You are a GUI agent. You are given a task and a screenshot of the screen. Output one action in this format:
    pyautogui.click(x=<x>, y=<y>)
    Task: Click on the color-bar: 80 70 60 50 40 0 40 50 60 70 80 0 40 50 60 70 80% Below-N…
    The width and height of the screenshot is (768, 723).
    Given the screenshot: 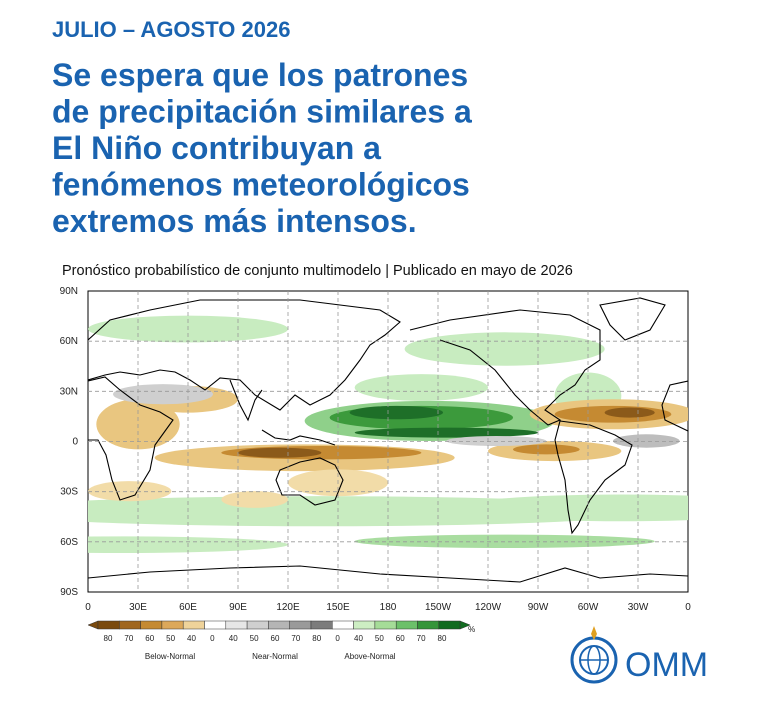 What is the action you would take?
    pyautogui.click(x=281, y=640)
    